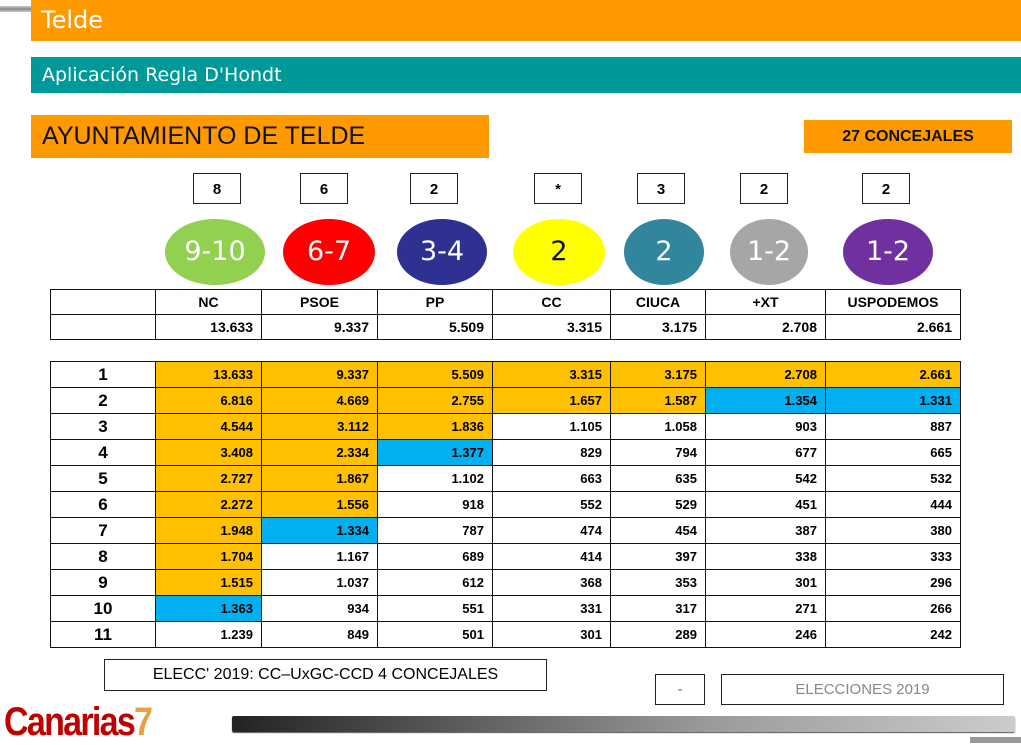  Describe the element at coordinates (658, 634) in the screenshot. I see `quotient-cell: 289` at that location.